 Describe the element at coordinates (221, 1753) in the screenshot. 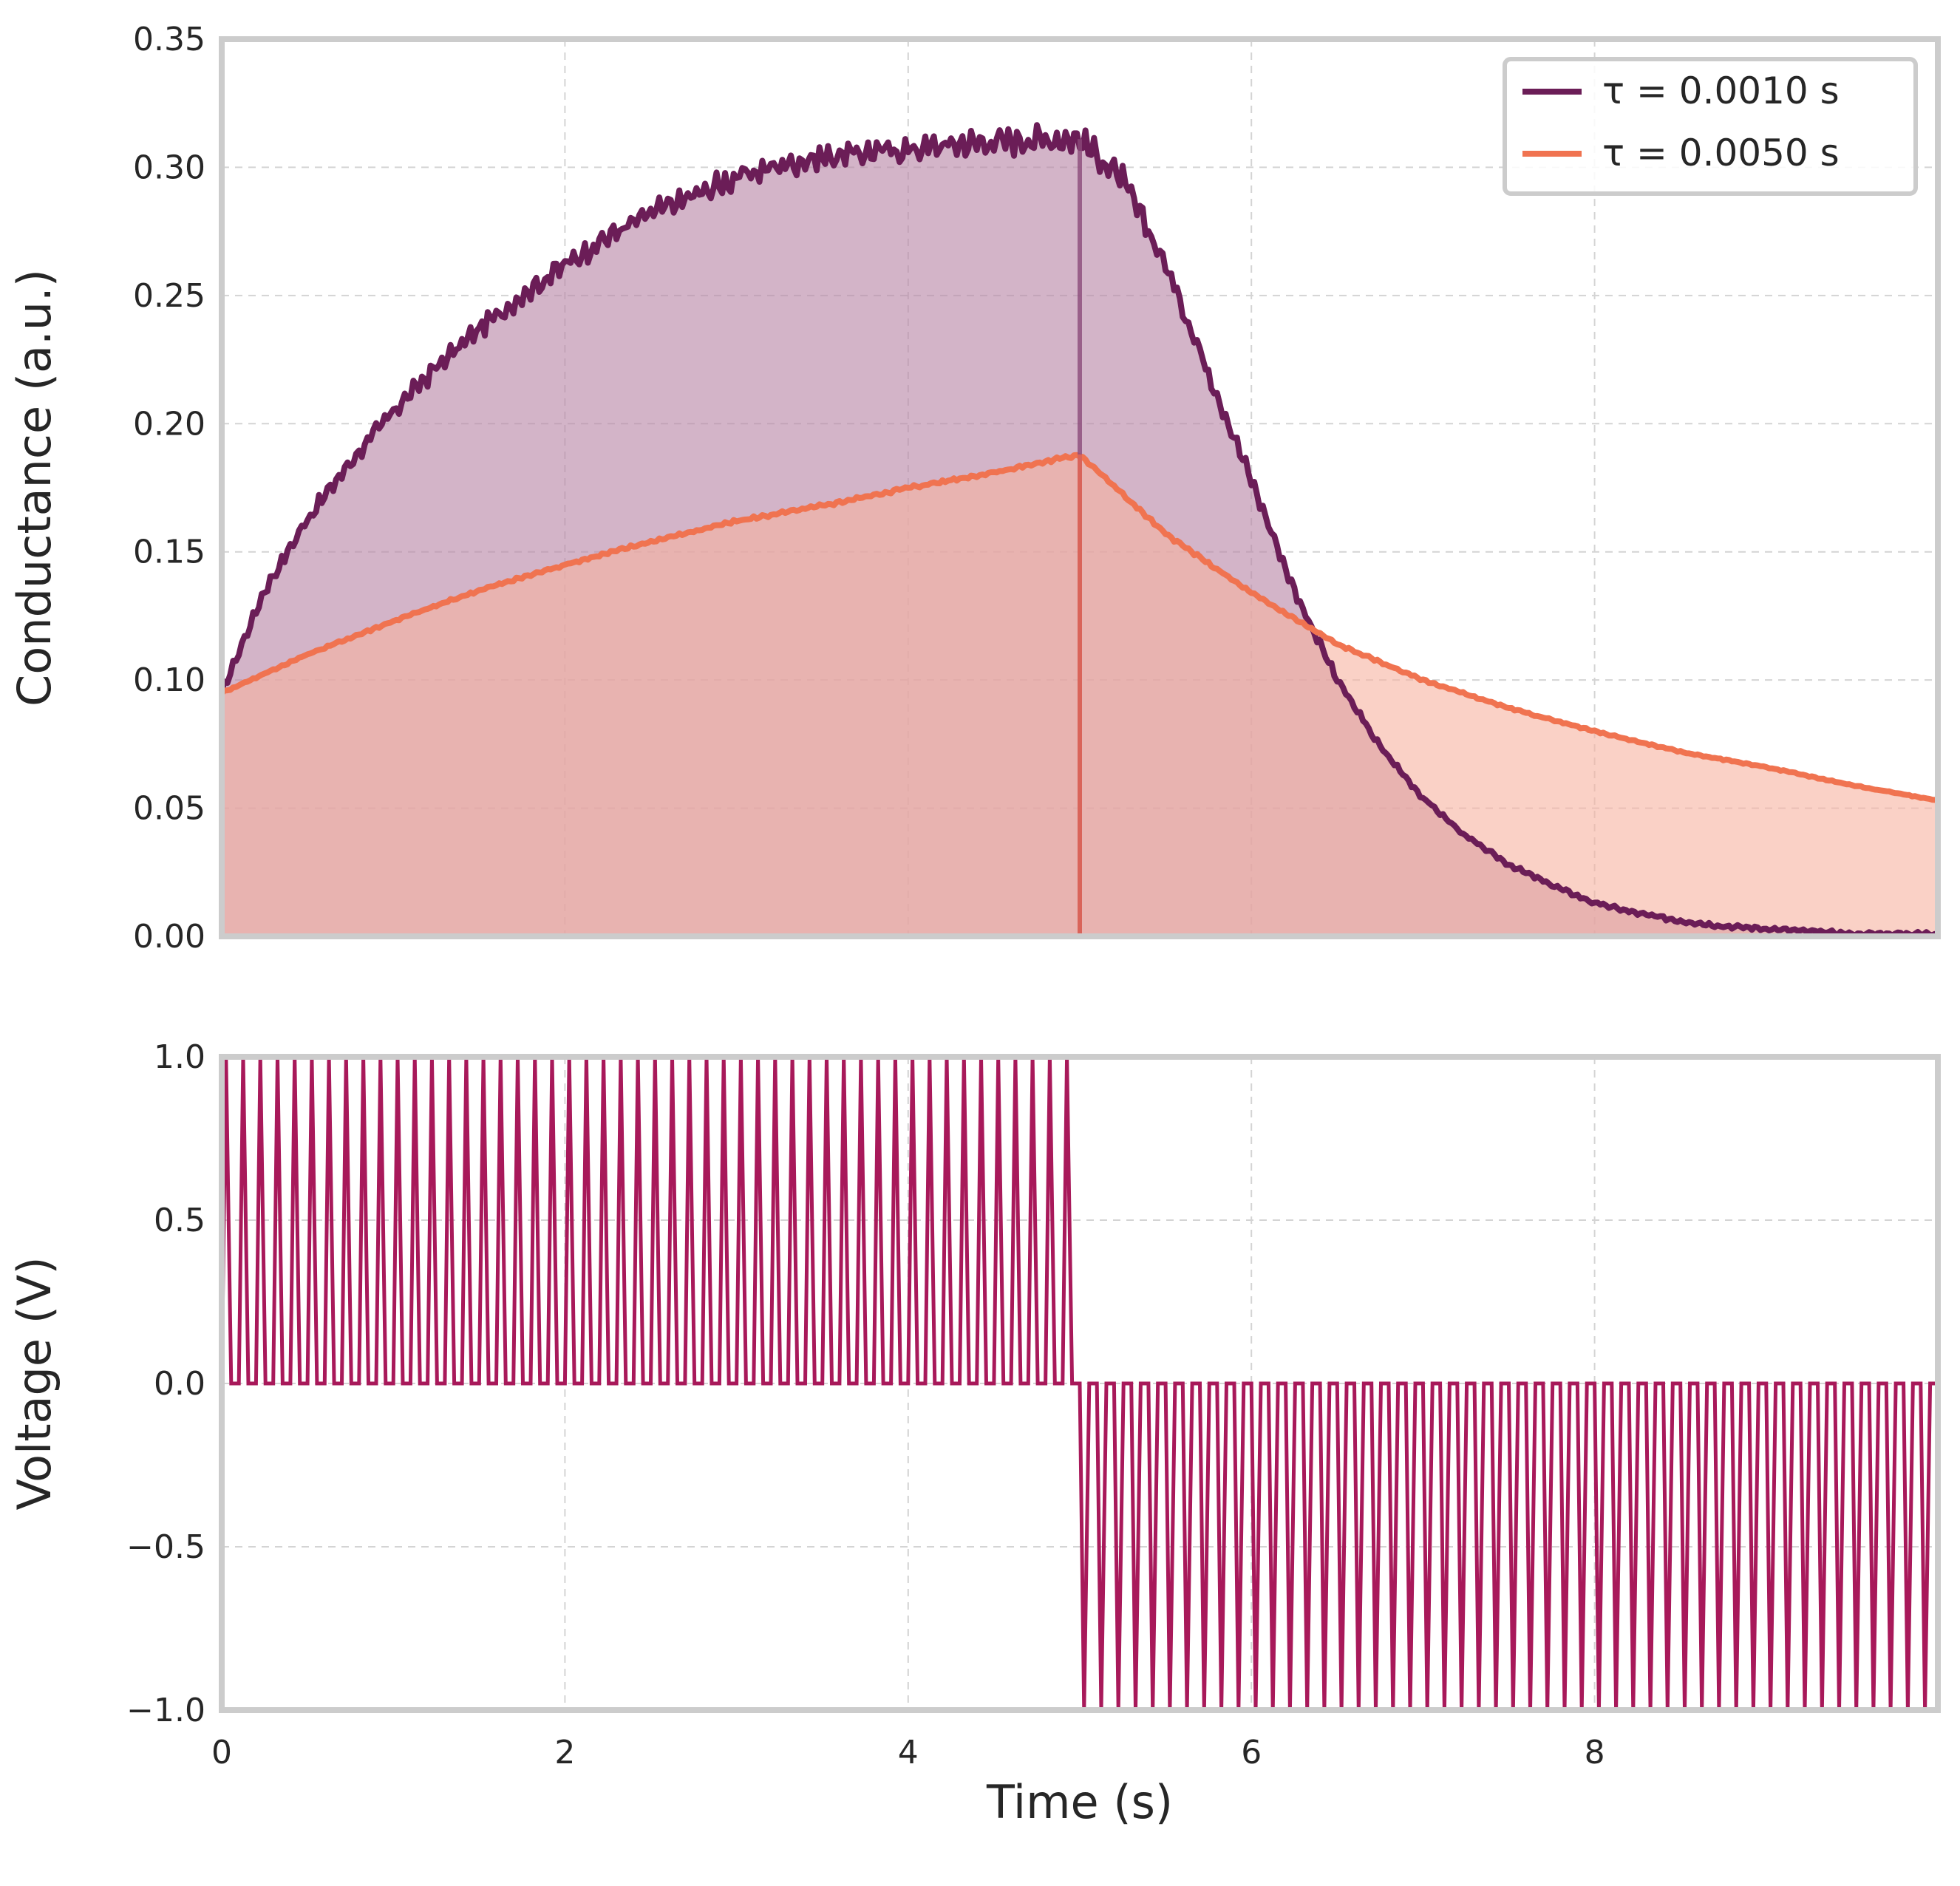

I see `time-x-tick-0: 0` at that location.